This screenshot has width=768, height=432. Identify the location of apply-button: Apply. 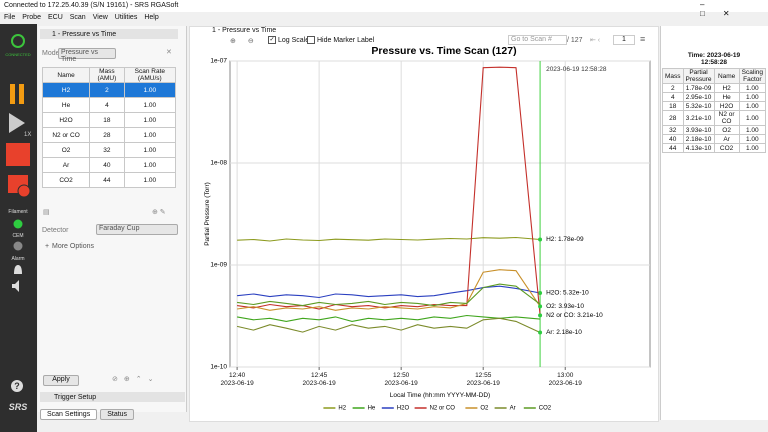
(61, 380).